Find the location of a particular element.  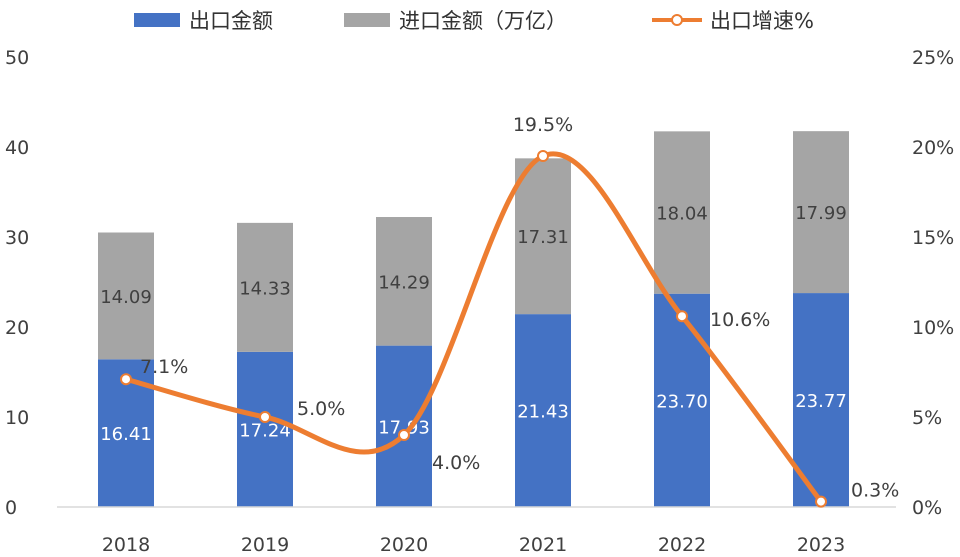

left-tick-label: 50 is located at coordinates (17, 58).